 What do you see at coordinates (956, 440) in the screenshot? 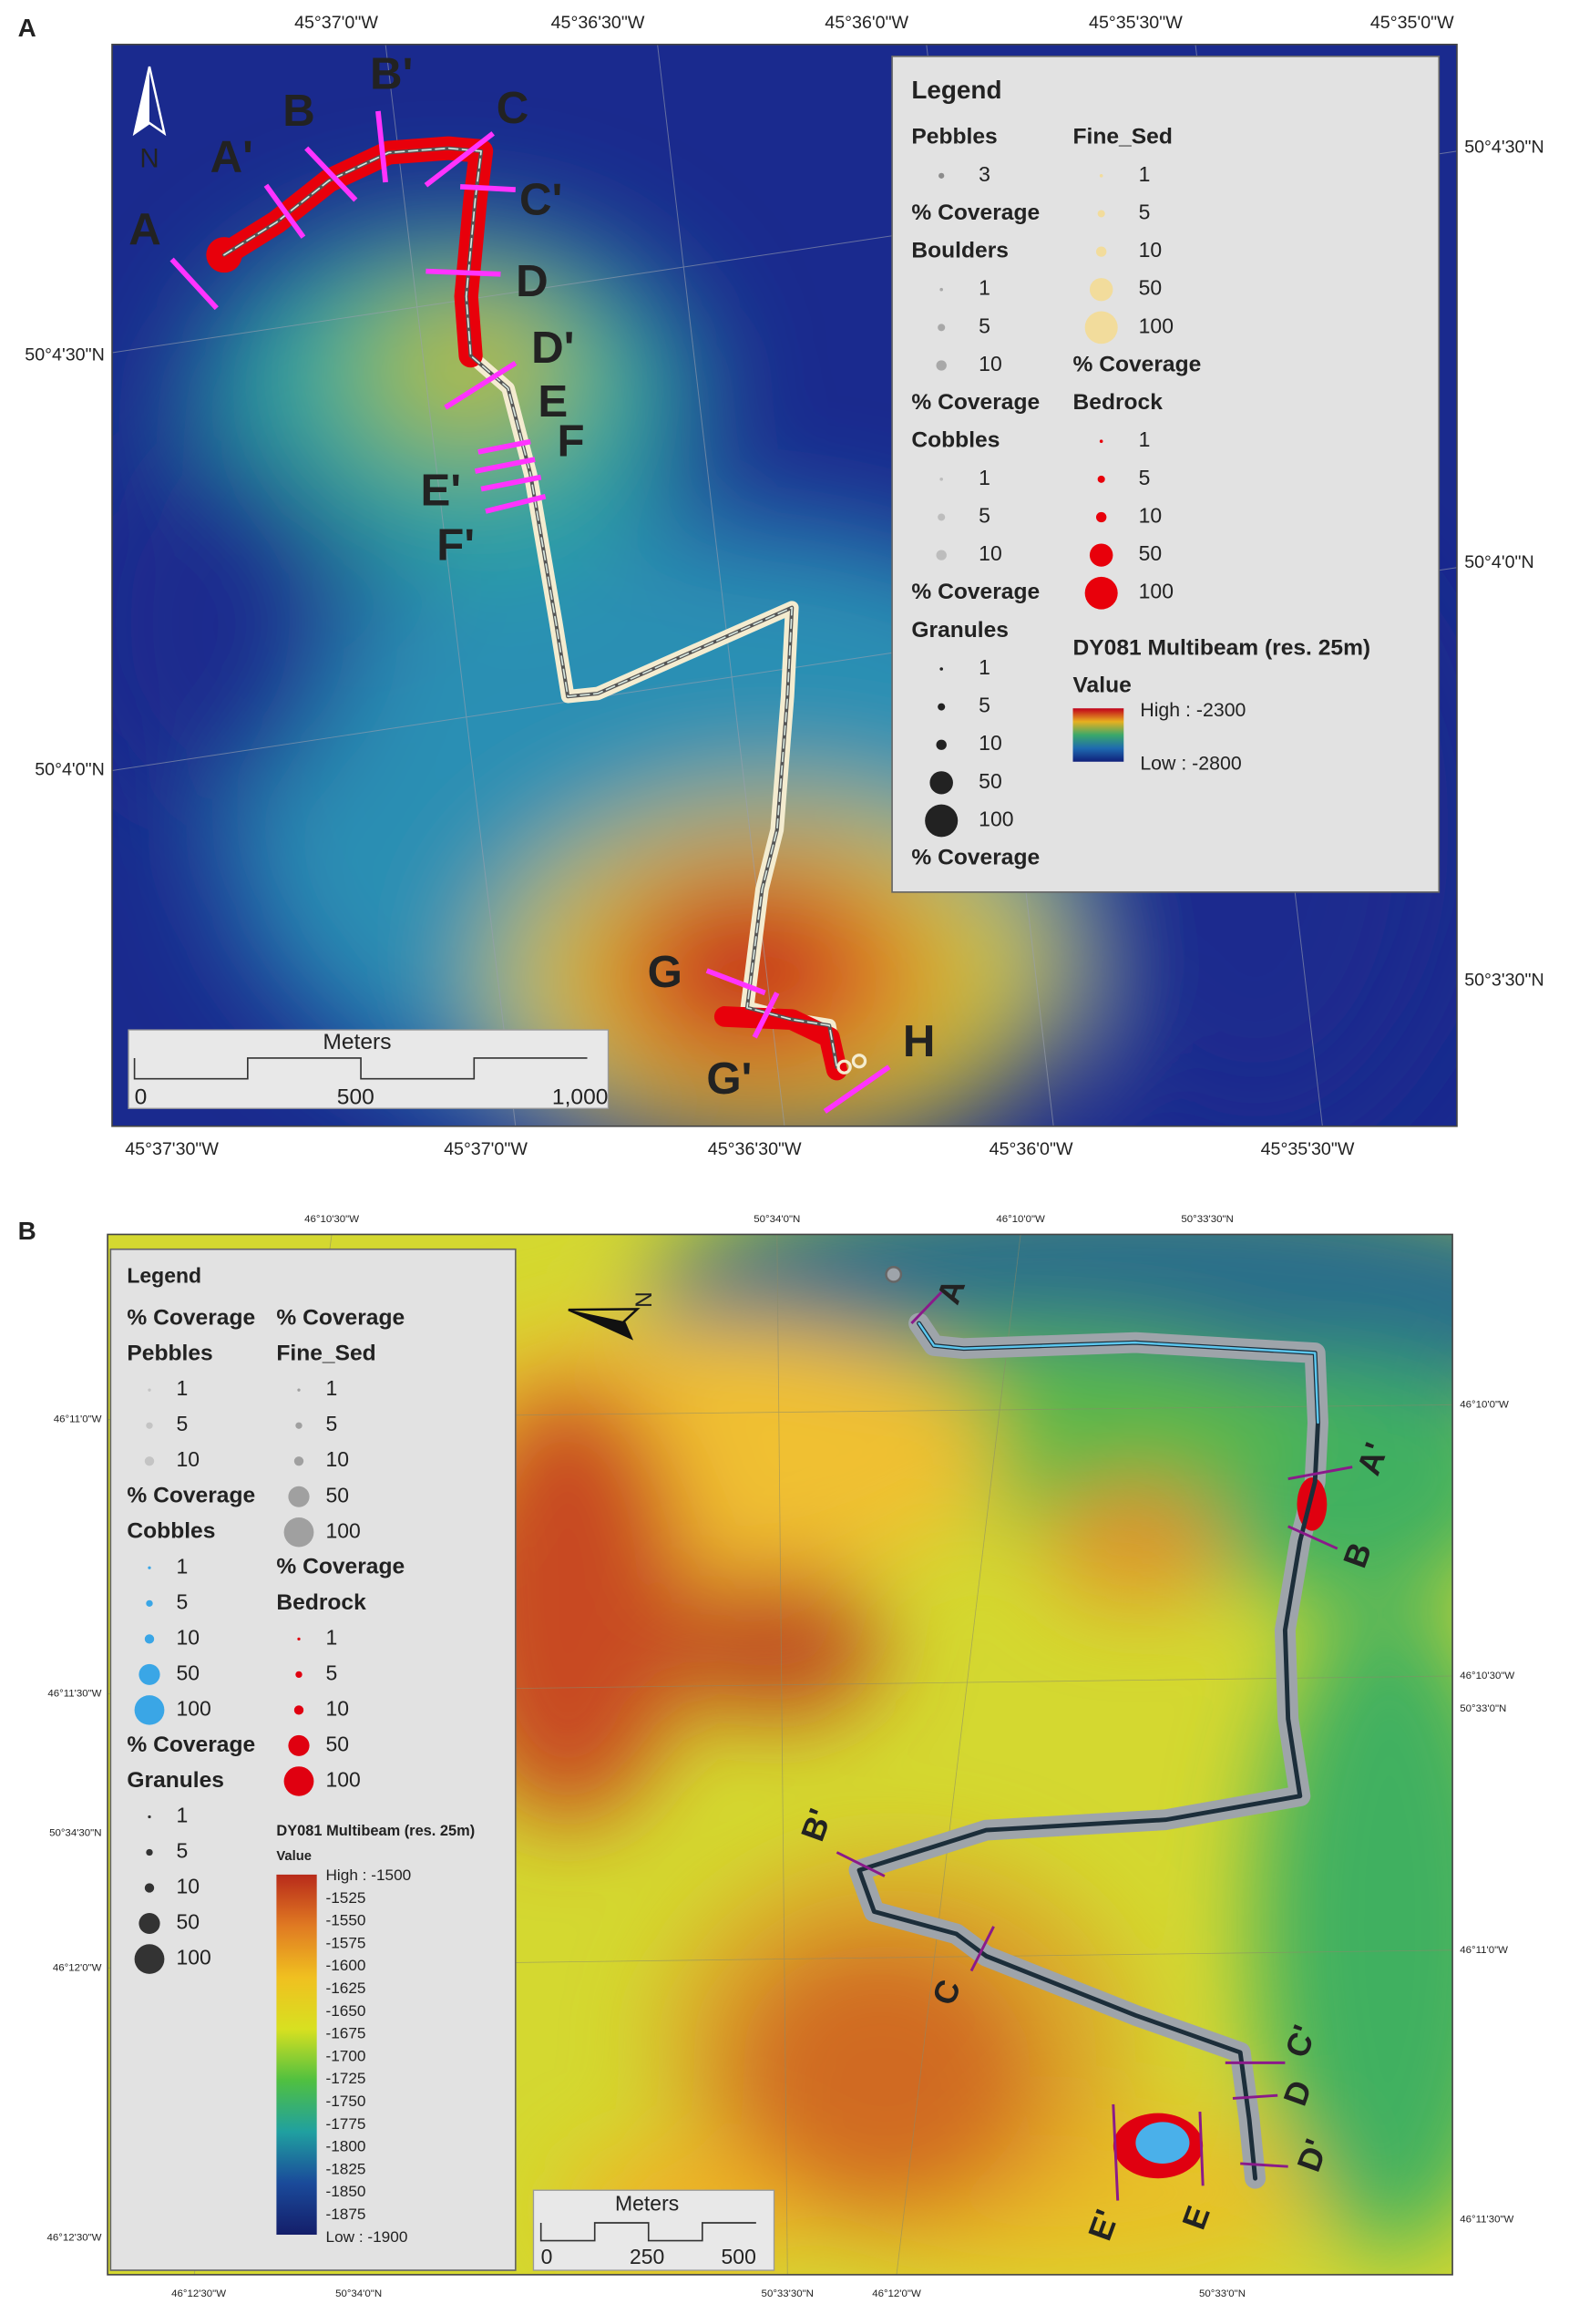
I see `legend-group-title: Cobbles` at bounding box center [956, 440].